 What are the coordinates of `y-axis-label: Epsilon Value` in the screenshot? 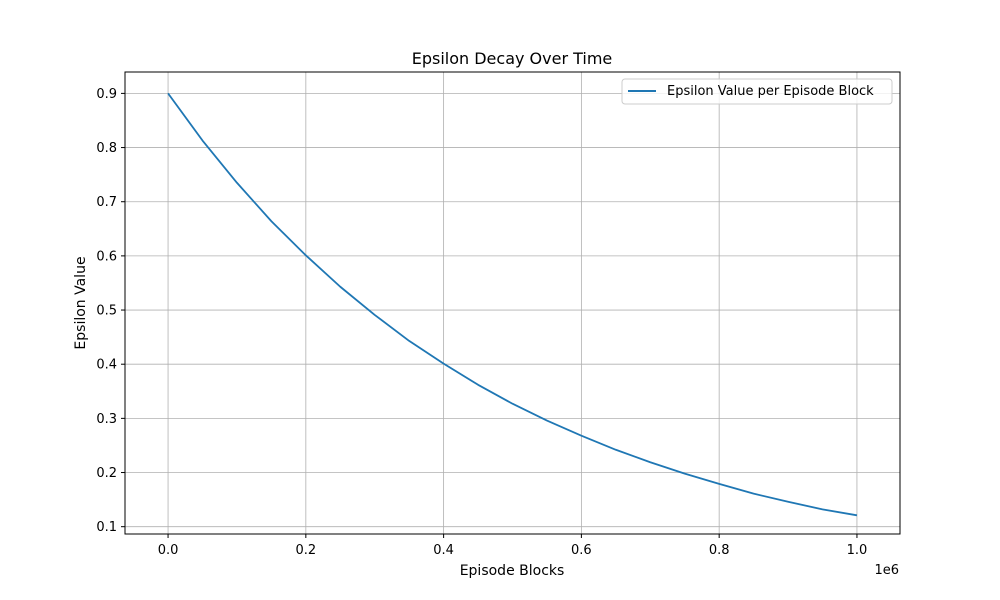 It's located at (81, 302).